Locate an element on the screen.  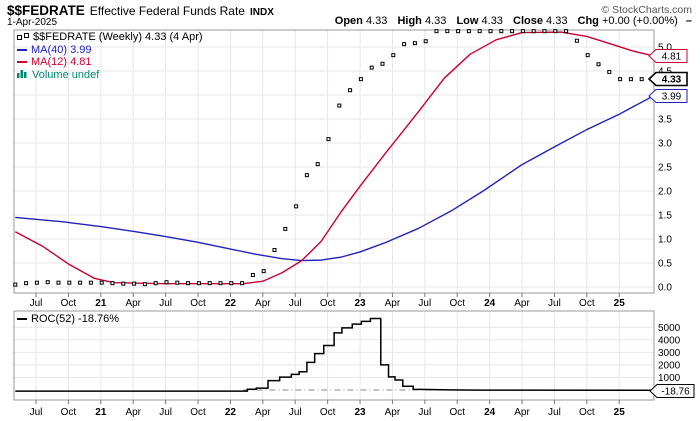
ma12-last-value: 4.81 is located at coordinates (672, 57).